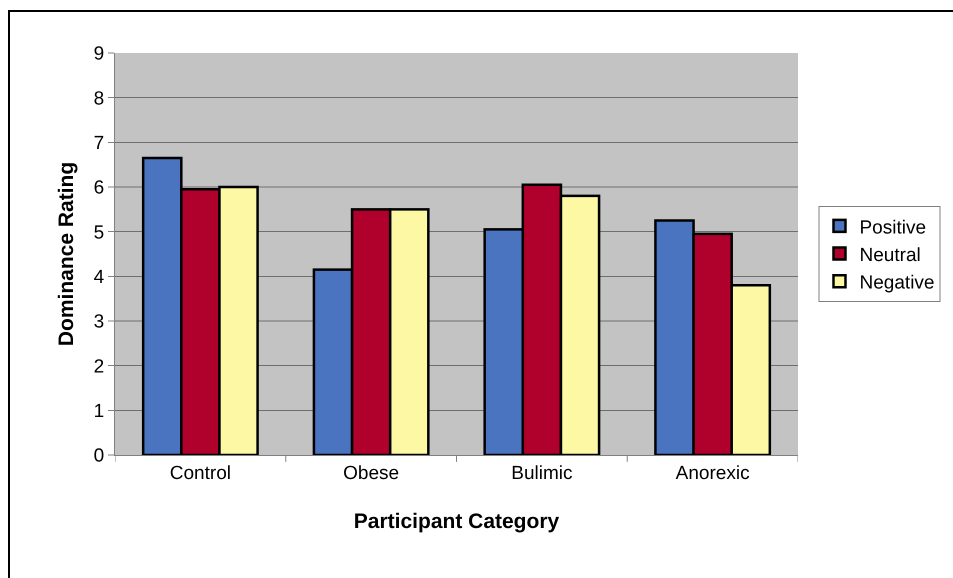 The image size is (953, 578). I want to click on x-tick-label: Obese, so click(371, 473).